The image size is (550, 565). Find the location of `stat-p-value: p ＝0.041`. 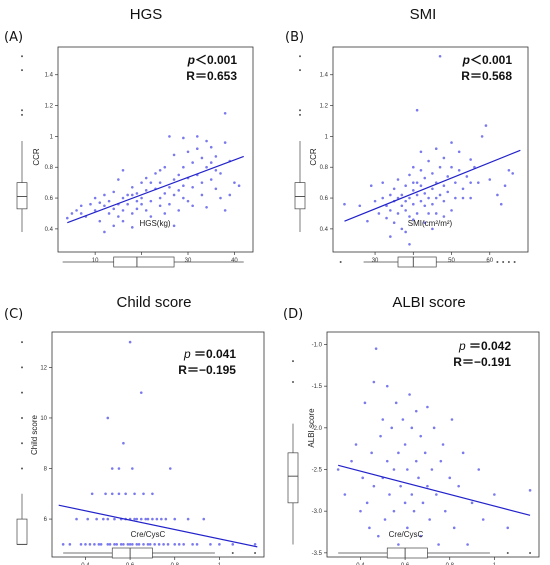

stat-p-value: p ＝0.041 is located at coordinates (209, 354).